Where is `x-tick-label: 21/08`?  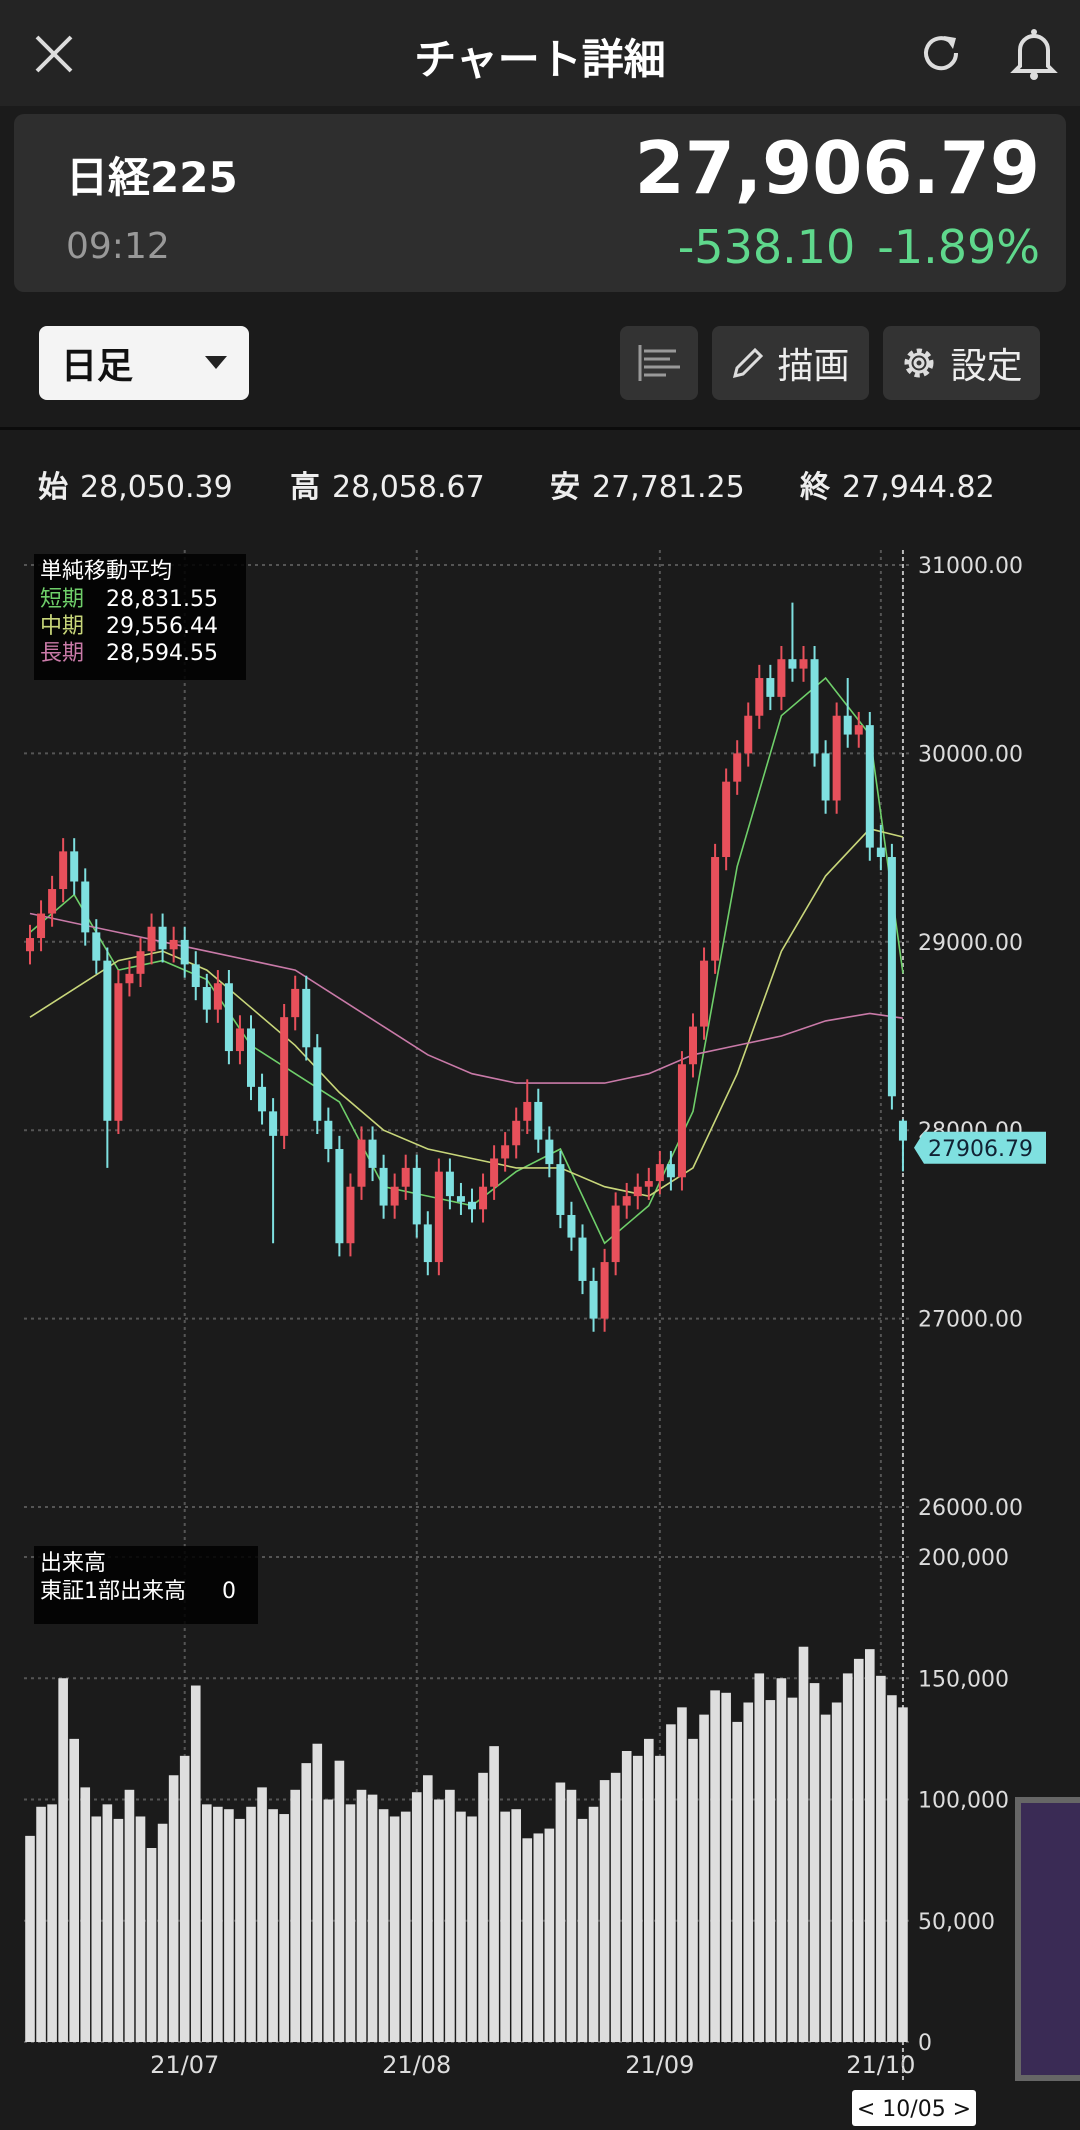 x-tick-label: 21/08 is located at coordinates (416, 2065).